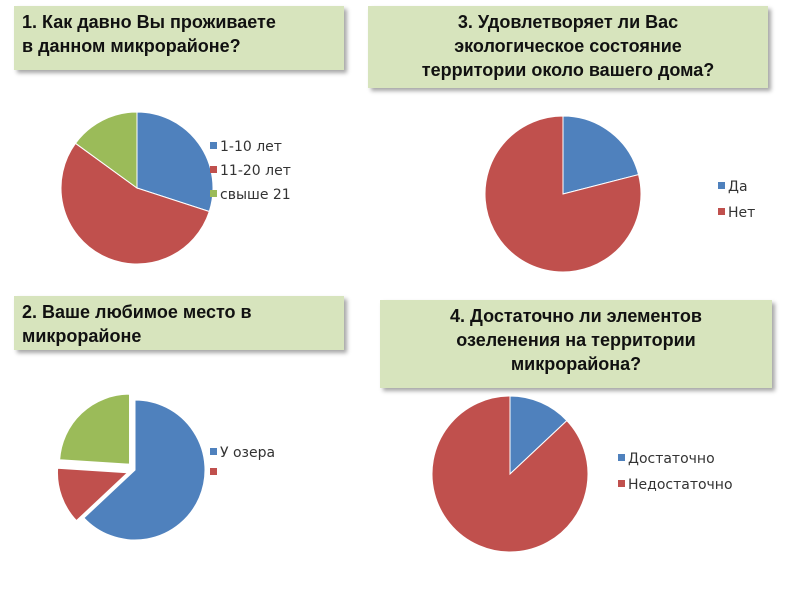  What do you see at coordinates (255, 171) in the screenshot?
I see `pie-1-legend-label-2: 11-20 лет` at bounding box center [255, 171].